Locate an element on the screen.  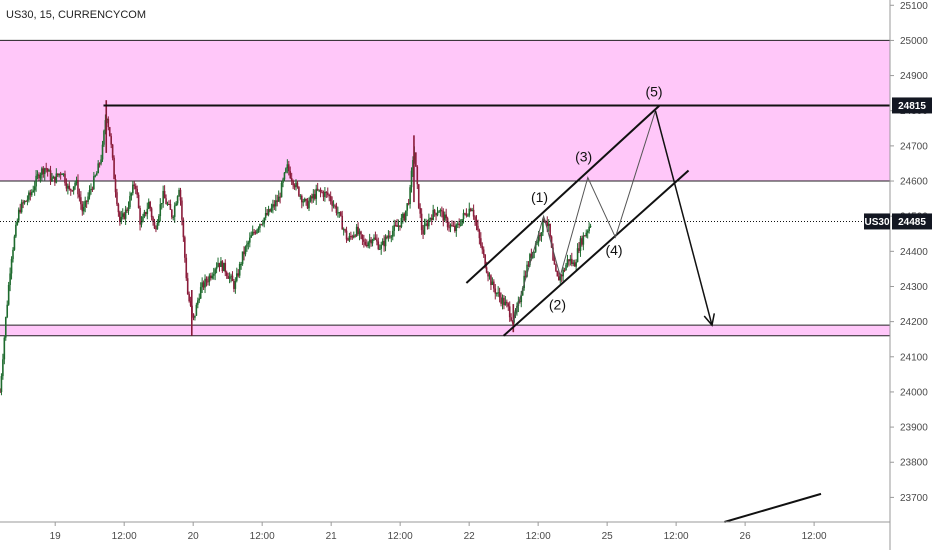
x-tick-label-2: 20 is located at coordinates (194, 536).